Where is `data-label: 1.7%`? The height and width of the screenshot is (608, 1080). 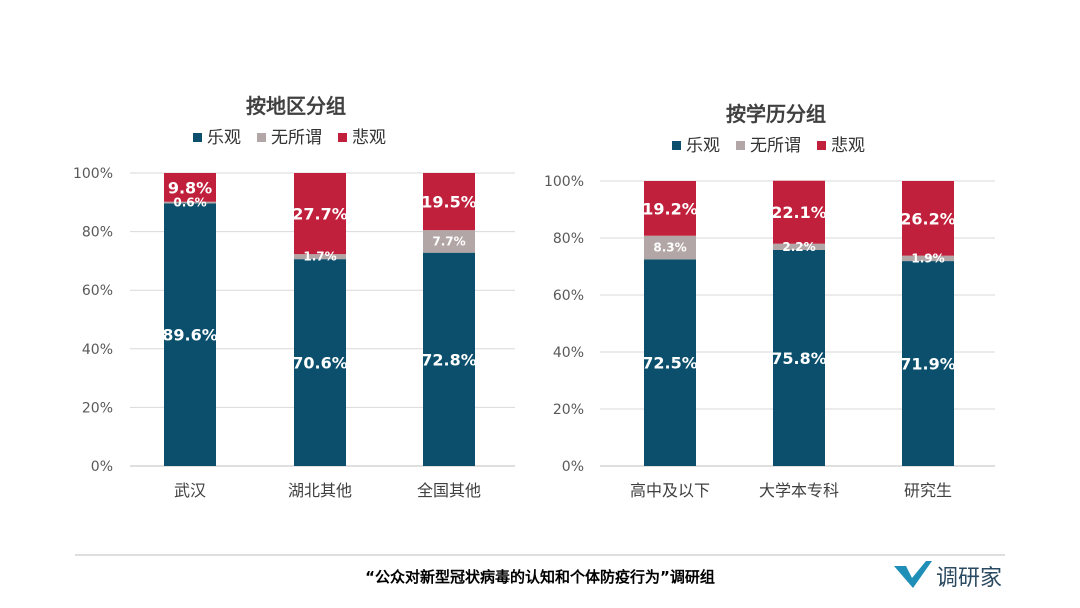
data-label: 1.7% is located at coordinates (319, 257).